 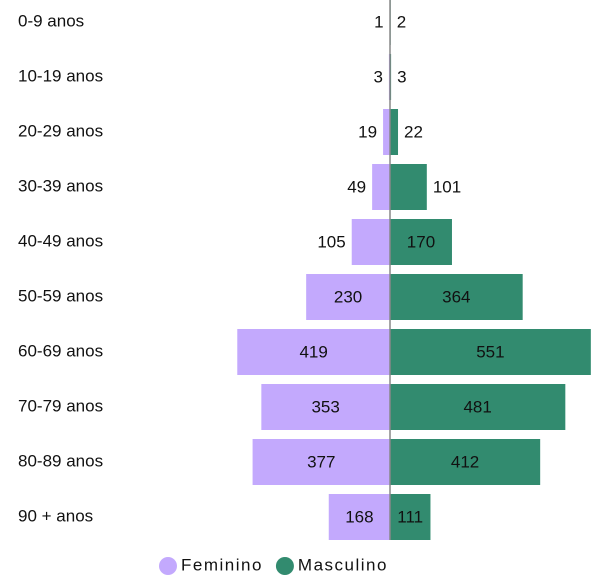 I want to click on value-label: 111, so click(x=410, y=516).